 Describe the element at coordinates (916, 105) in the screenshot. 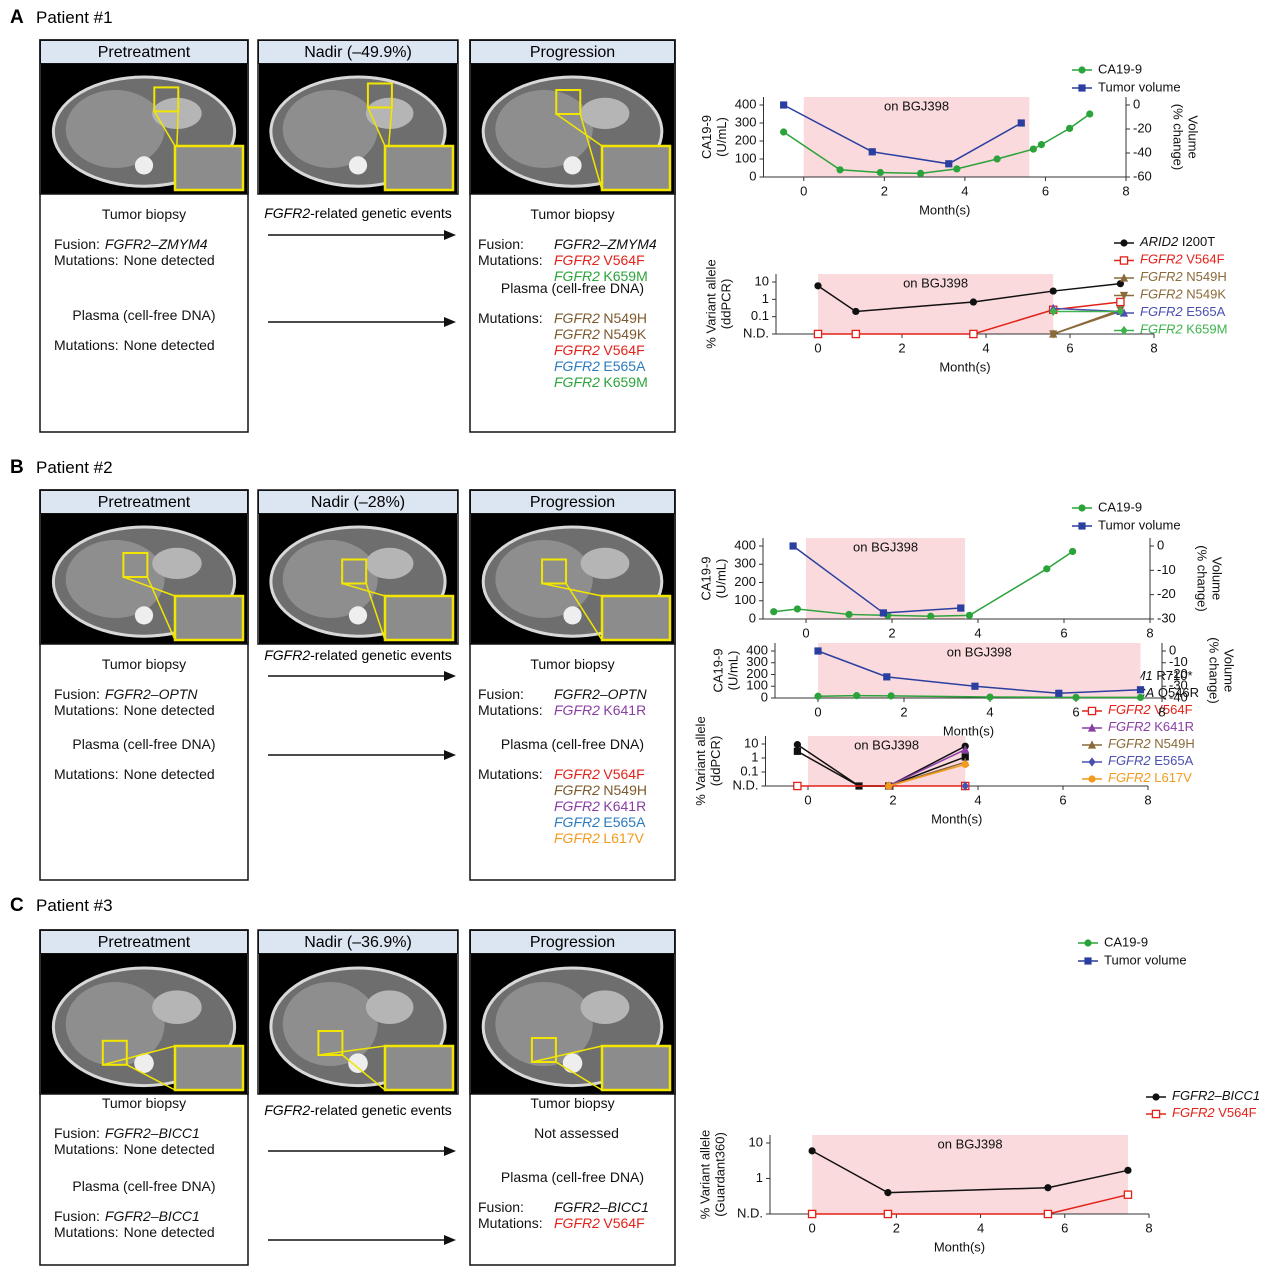

I see `shade-label: on BGJ398` at that location.